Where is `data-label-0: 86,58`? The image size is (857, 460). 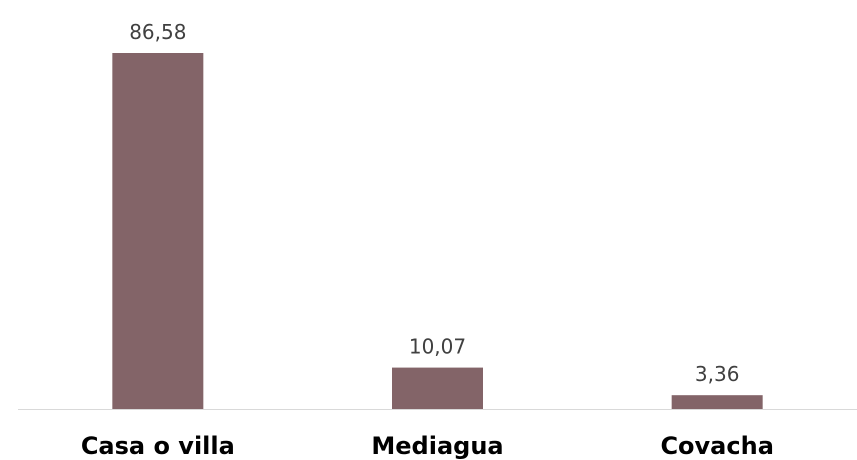
data-label-0: 86,58 is located at coordinates (157, 32).